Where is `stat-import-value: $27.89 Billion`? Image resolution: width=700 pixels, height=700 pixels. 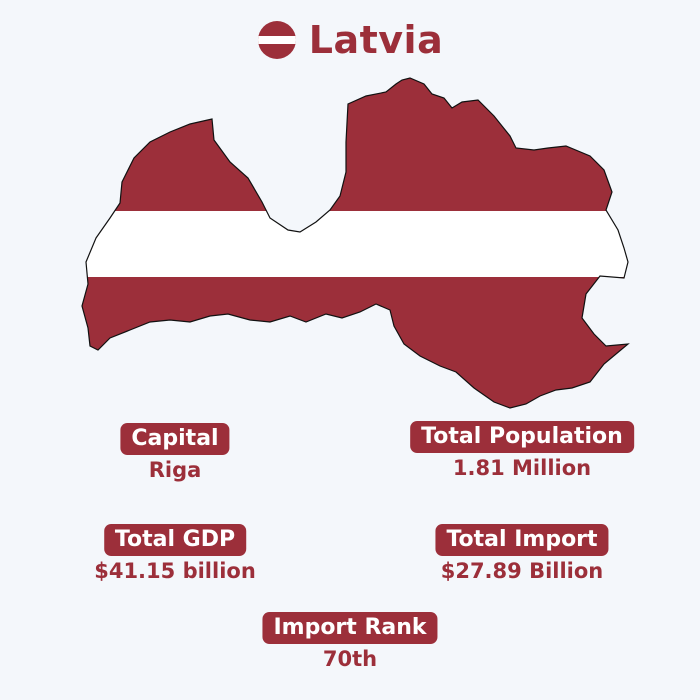
stat-import-value: $27.89 Billion is located at coordinates (522, 571).